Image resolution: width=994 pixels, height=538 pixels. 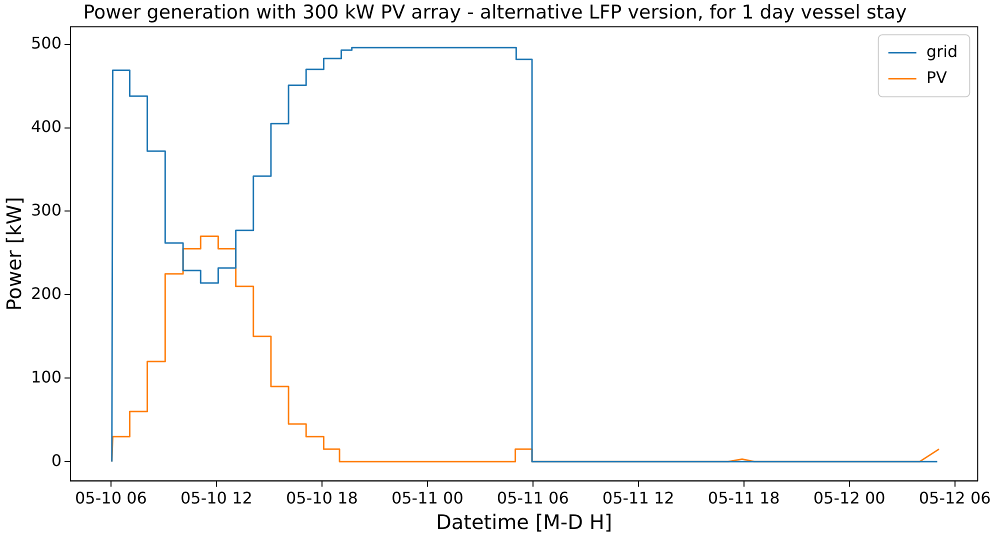 I want to click on x-tick-label: 05-10 12, so click(x=216, y=498).